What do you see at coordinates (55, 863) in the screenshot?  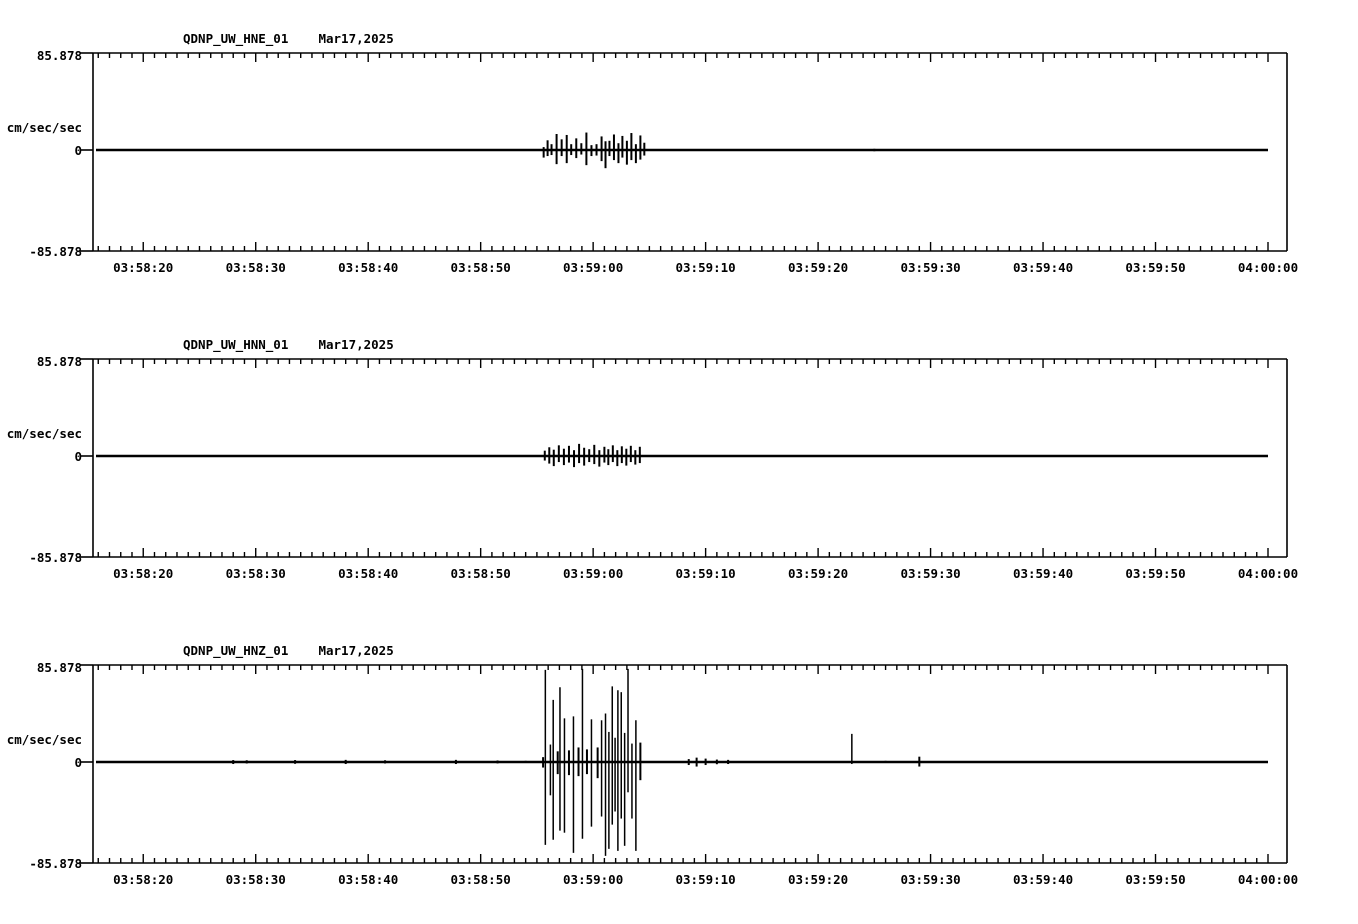 I see `y-axis-min-label-panel-2: -85.878` at bounding box center [55, 863].